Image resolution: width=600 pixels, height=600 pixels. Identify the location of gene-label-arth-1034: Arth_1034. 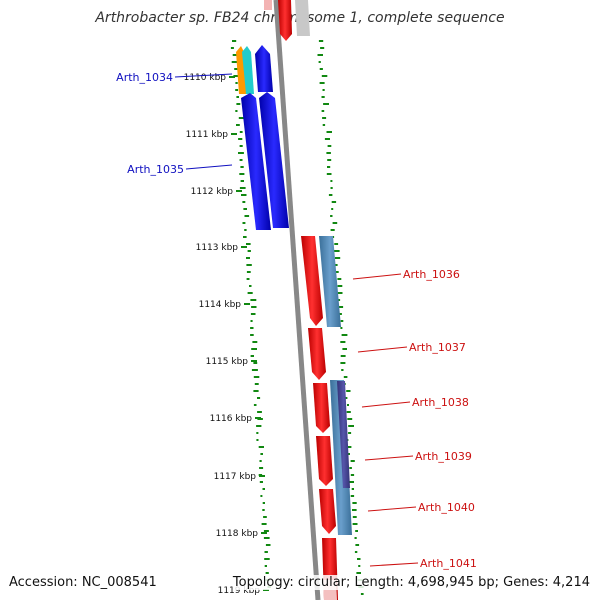
(144, 77).